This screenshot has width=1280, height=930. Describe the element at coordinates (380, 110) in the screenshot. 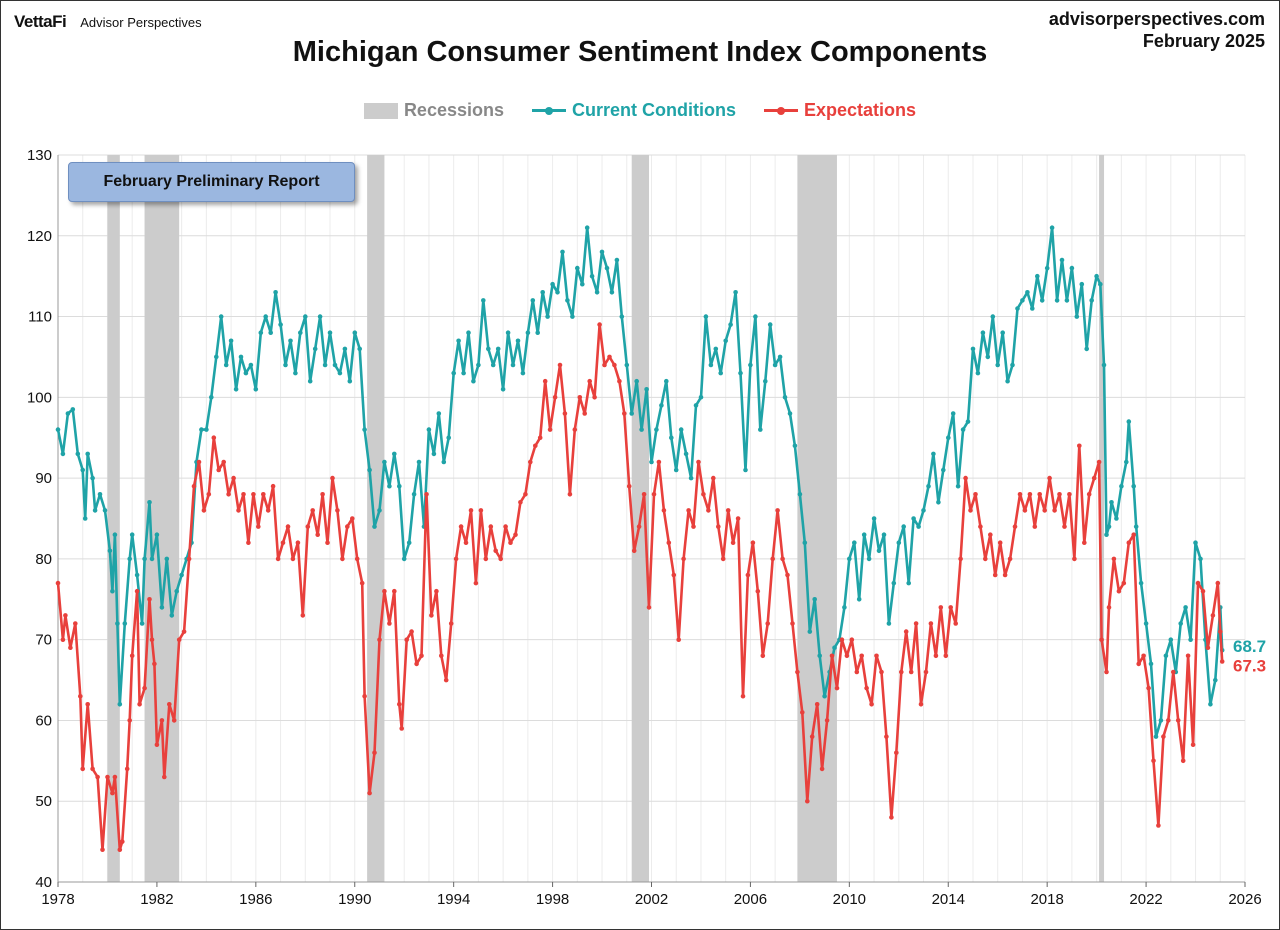

I see `legend-swatch-recessions` at that location.